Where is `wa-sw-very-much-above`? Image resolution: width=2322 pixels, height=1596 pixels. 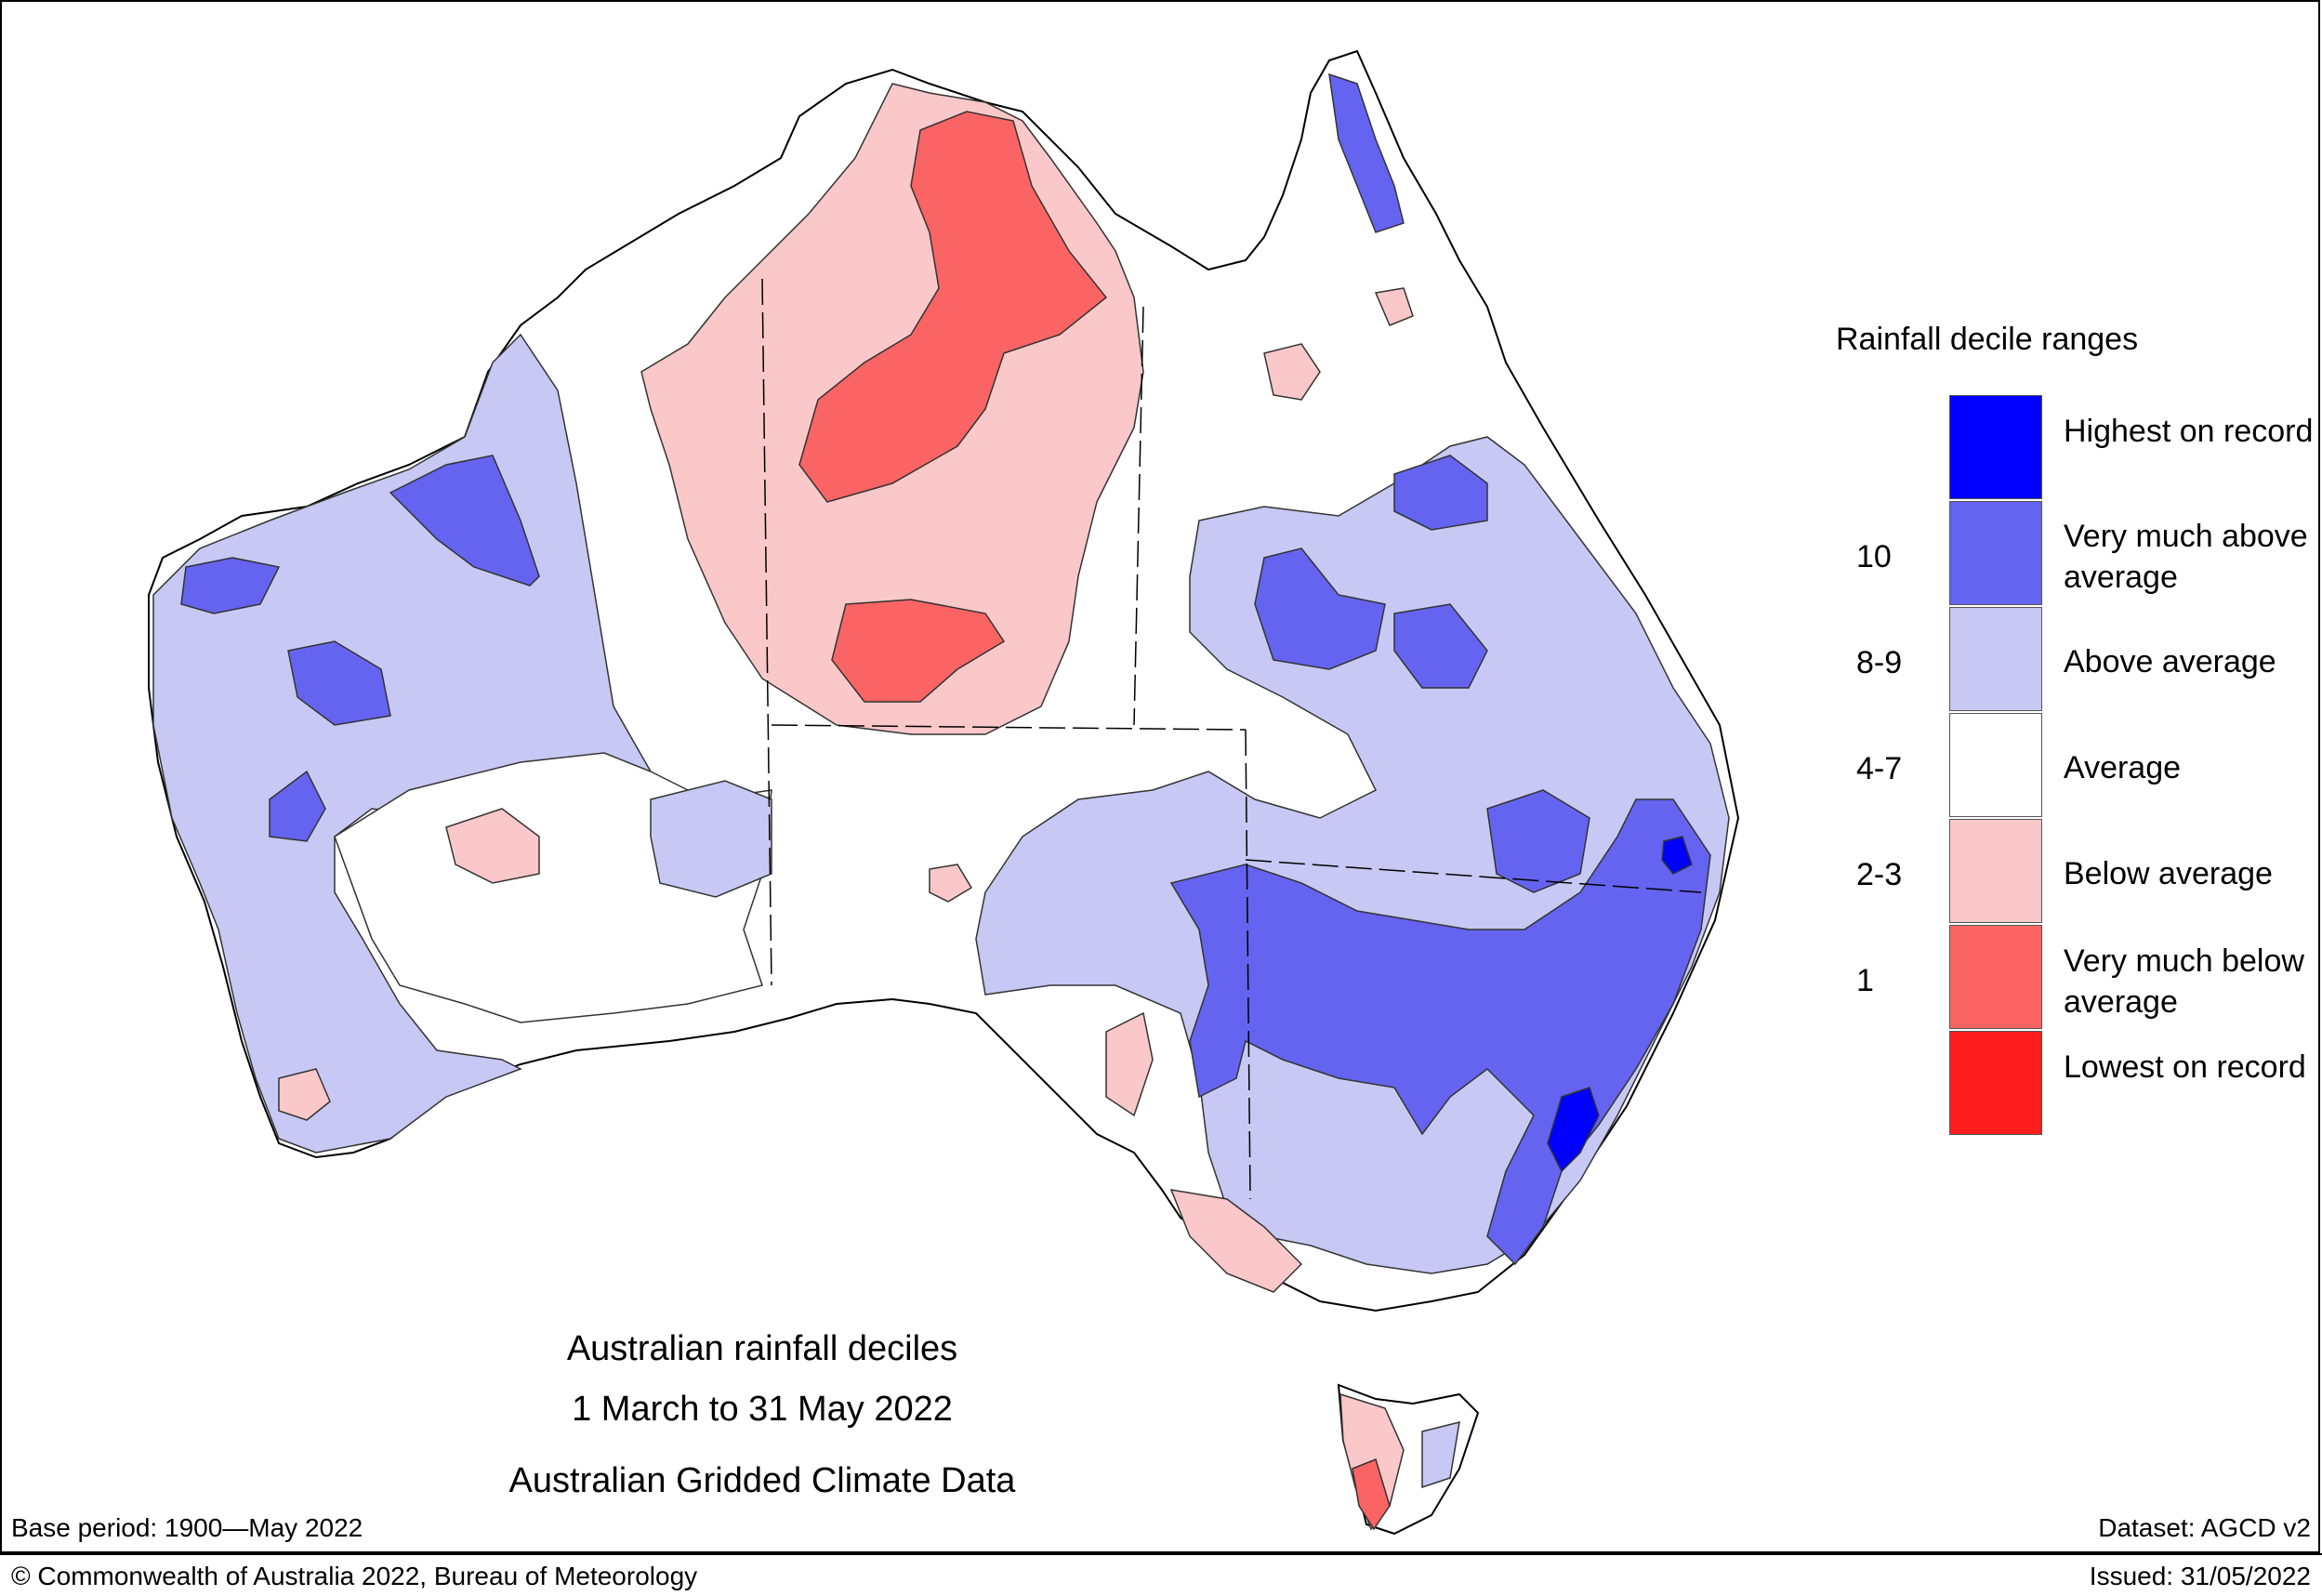
wa-sw-very-much-above is located at coordinates (297, 806).